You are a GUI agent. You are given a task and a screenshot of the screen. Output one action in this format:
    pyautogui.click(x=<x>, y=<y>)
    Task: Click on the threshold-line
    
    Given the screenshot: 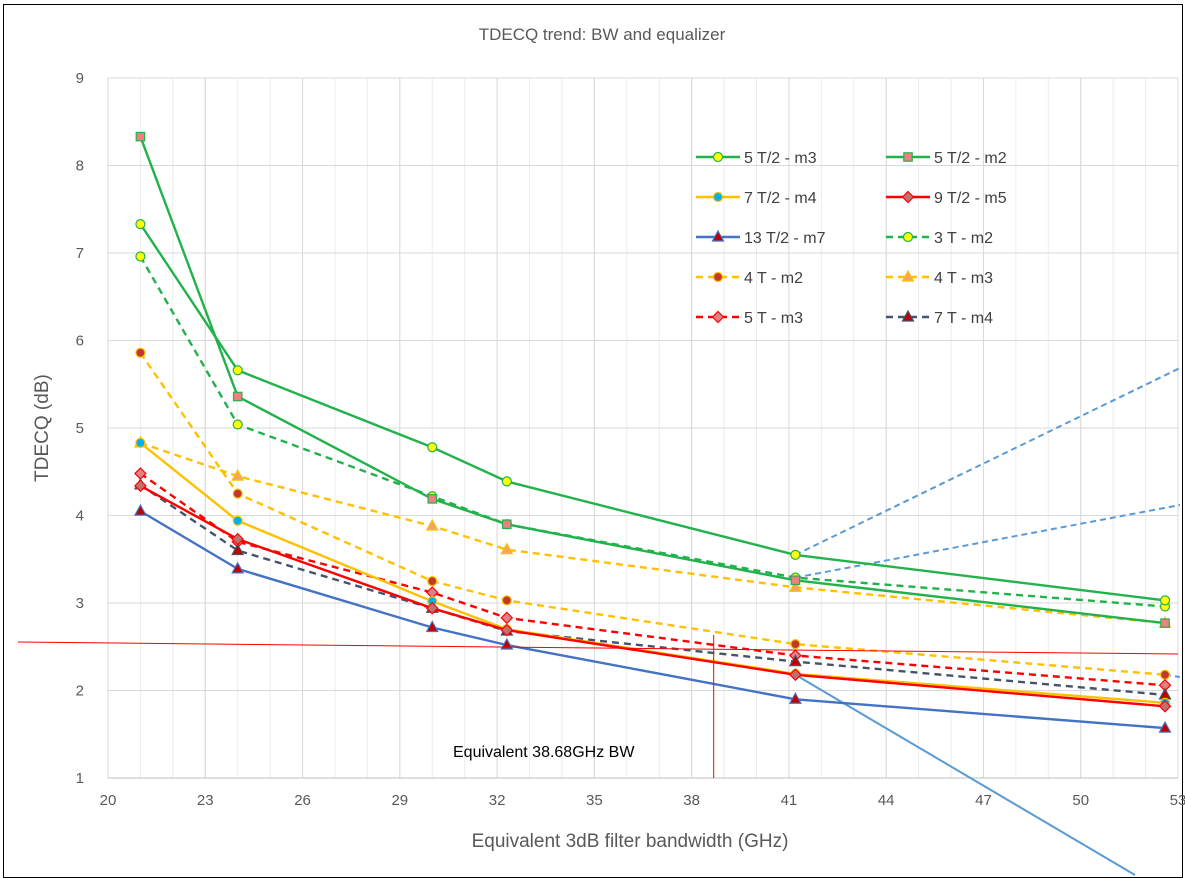 What is the action you would take?
    pyautogui.click(x=598, y=648)
    